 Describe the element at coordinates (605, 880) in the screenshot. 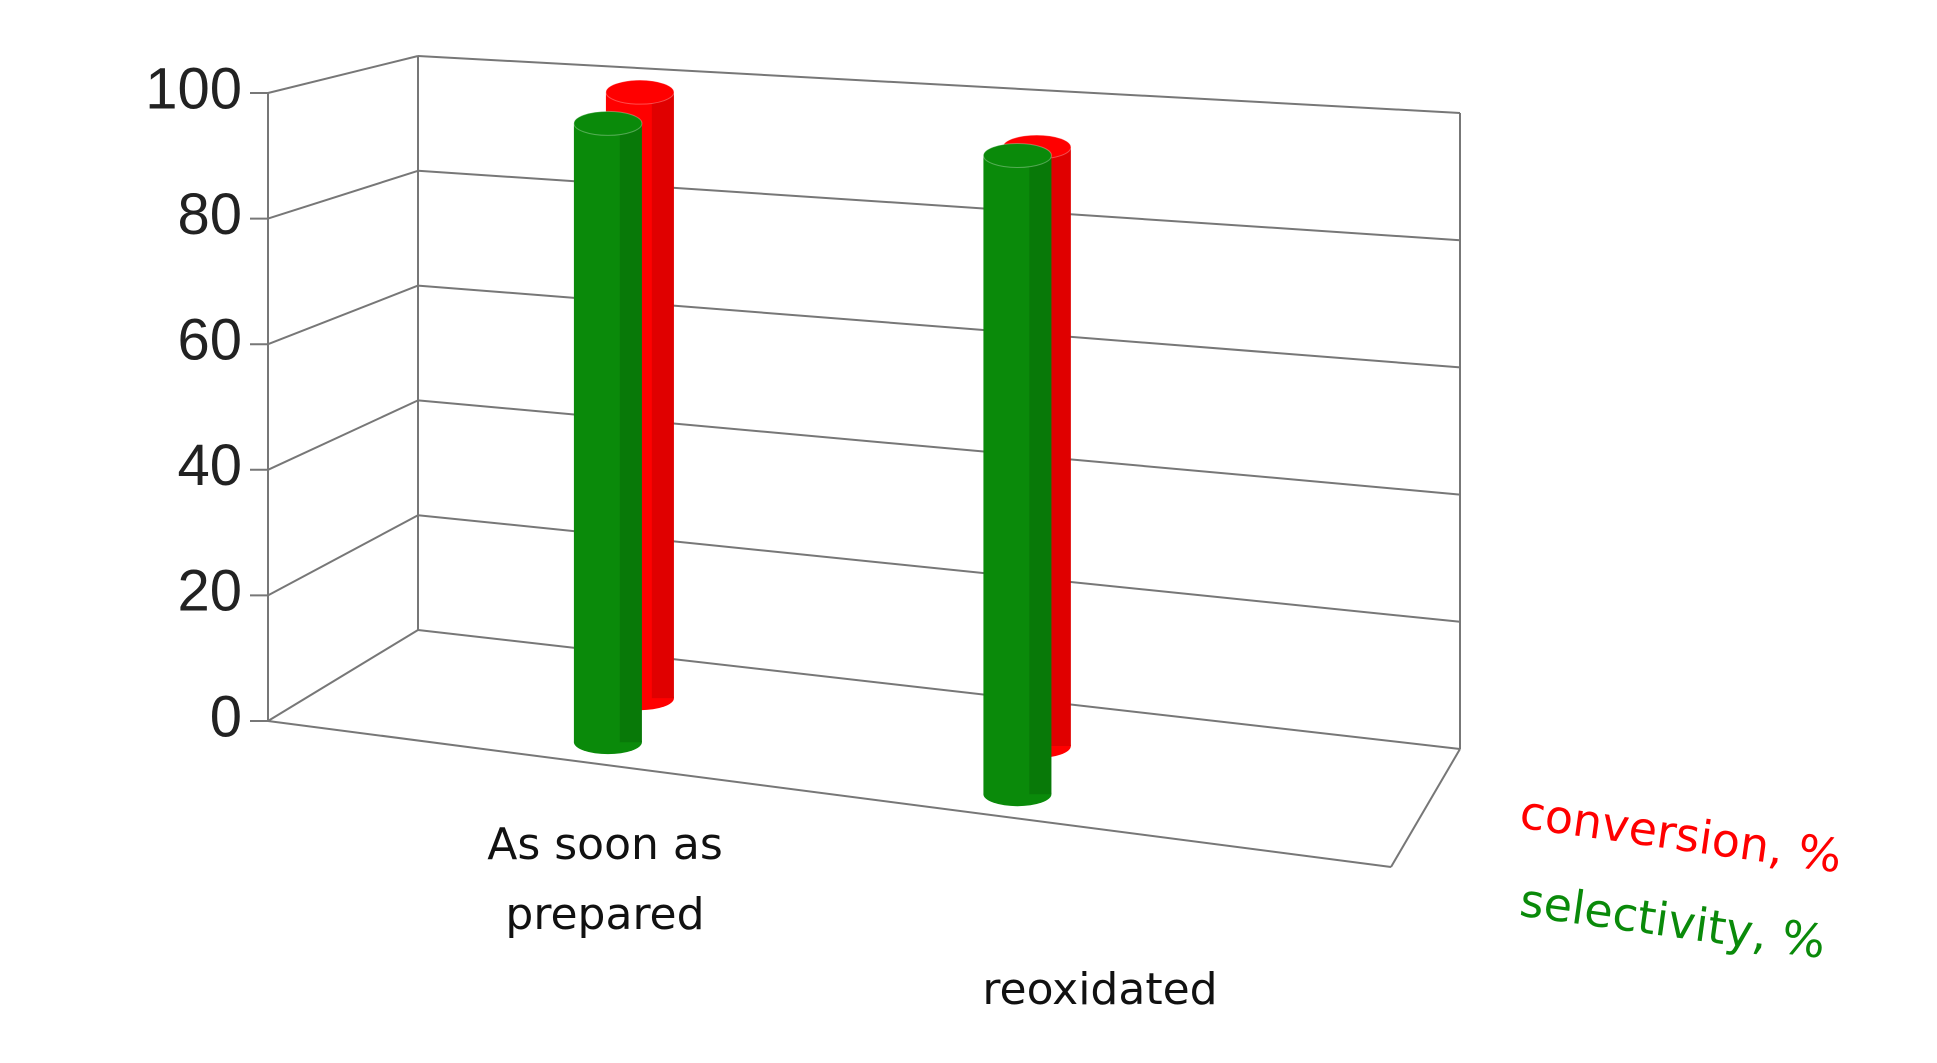

I see `x-tick-label: As soon as prepared` at that location.